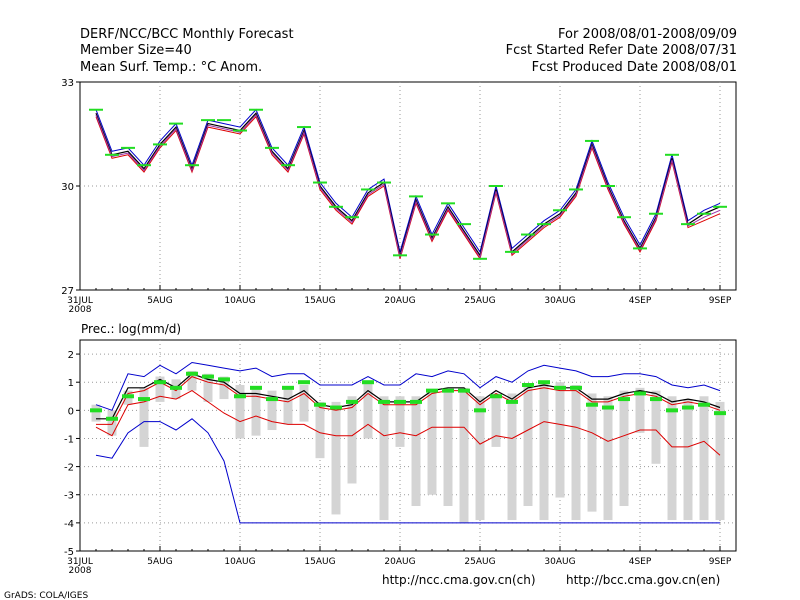  Describe the element at coordinates (67, 187) in the screenshot. I see `y-tick-label: 30` at that location.